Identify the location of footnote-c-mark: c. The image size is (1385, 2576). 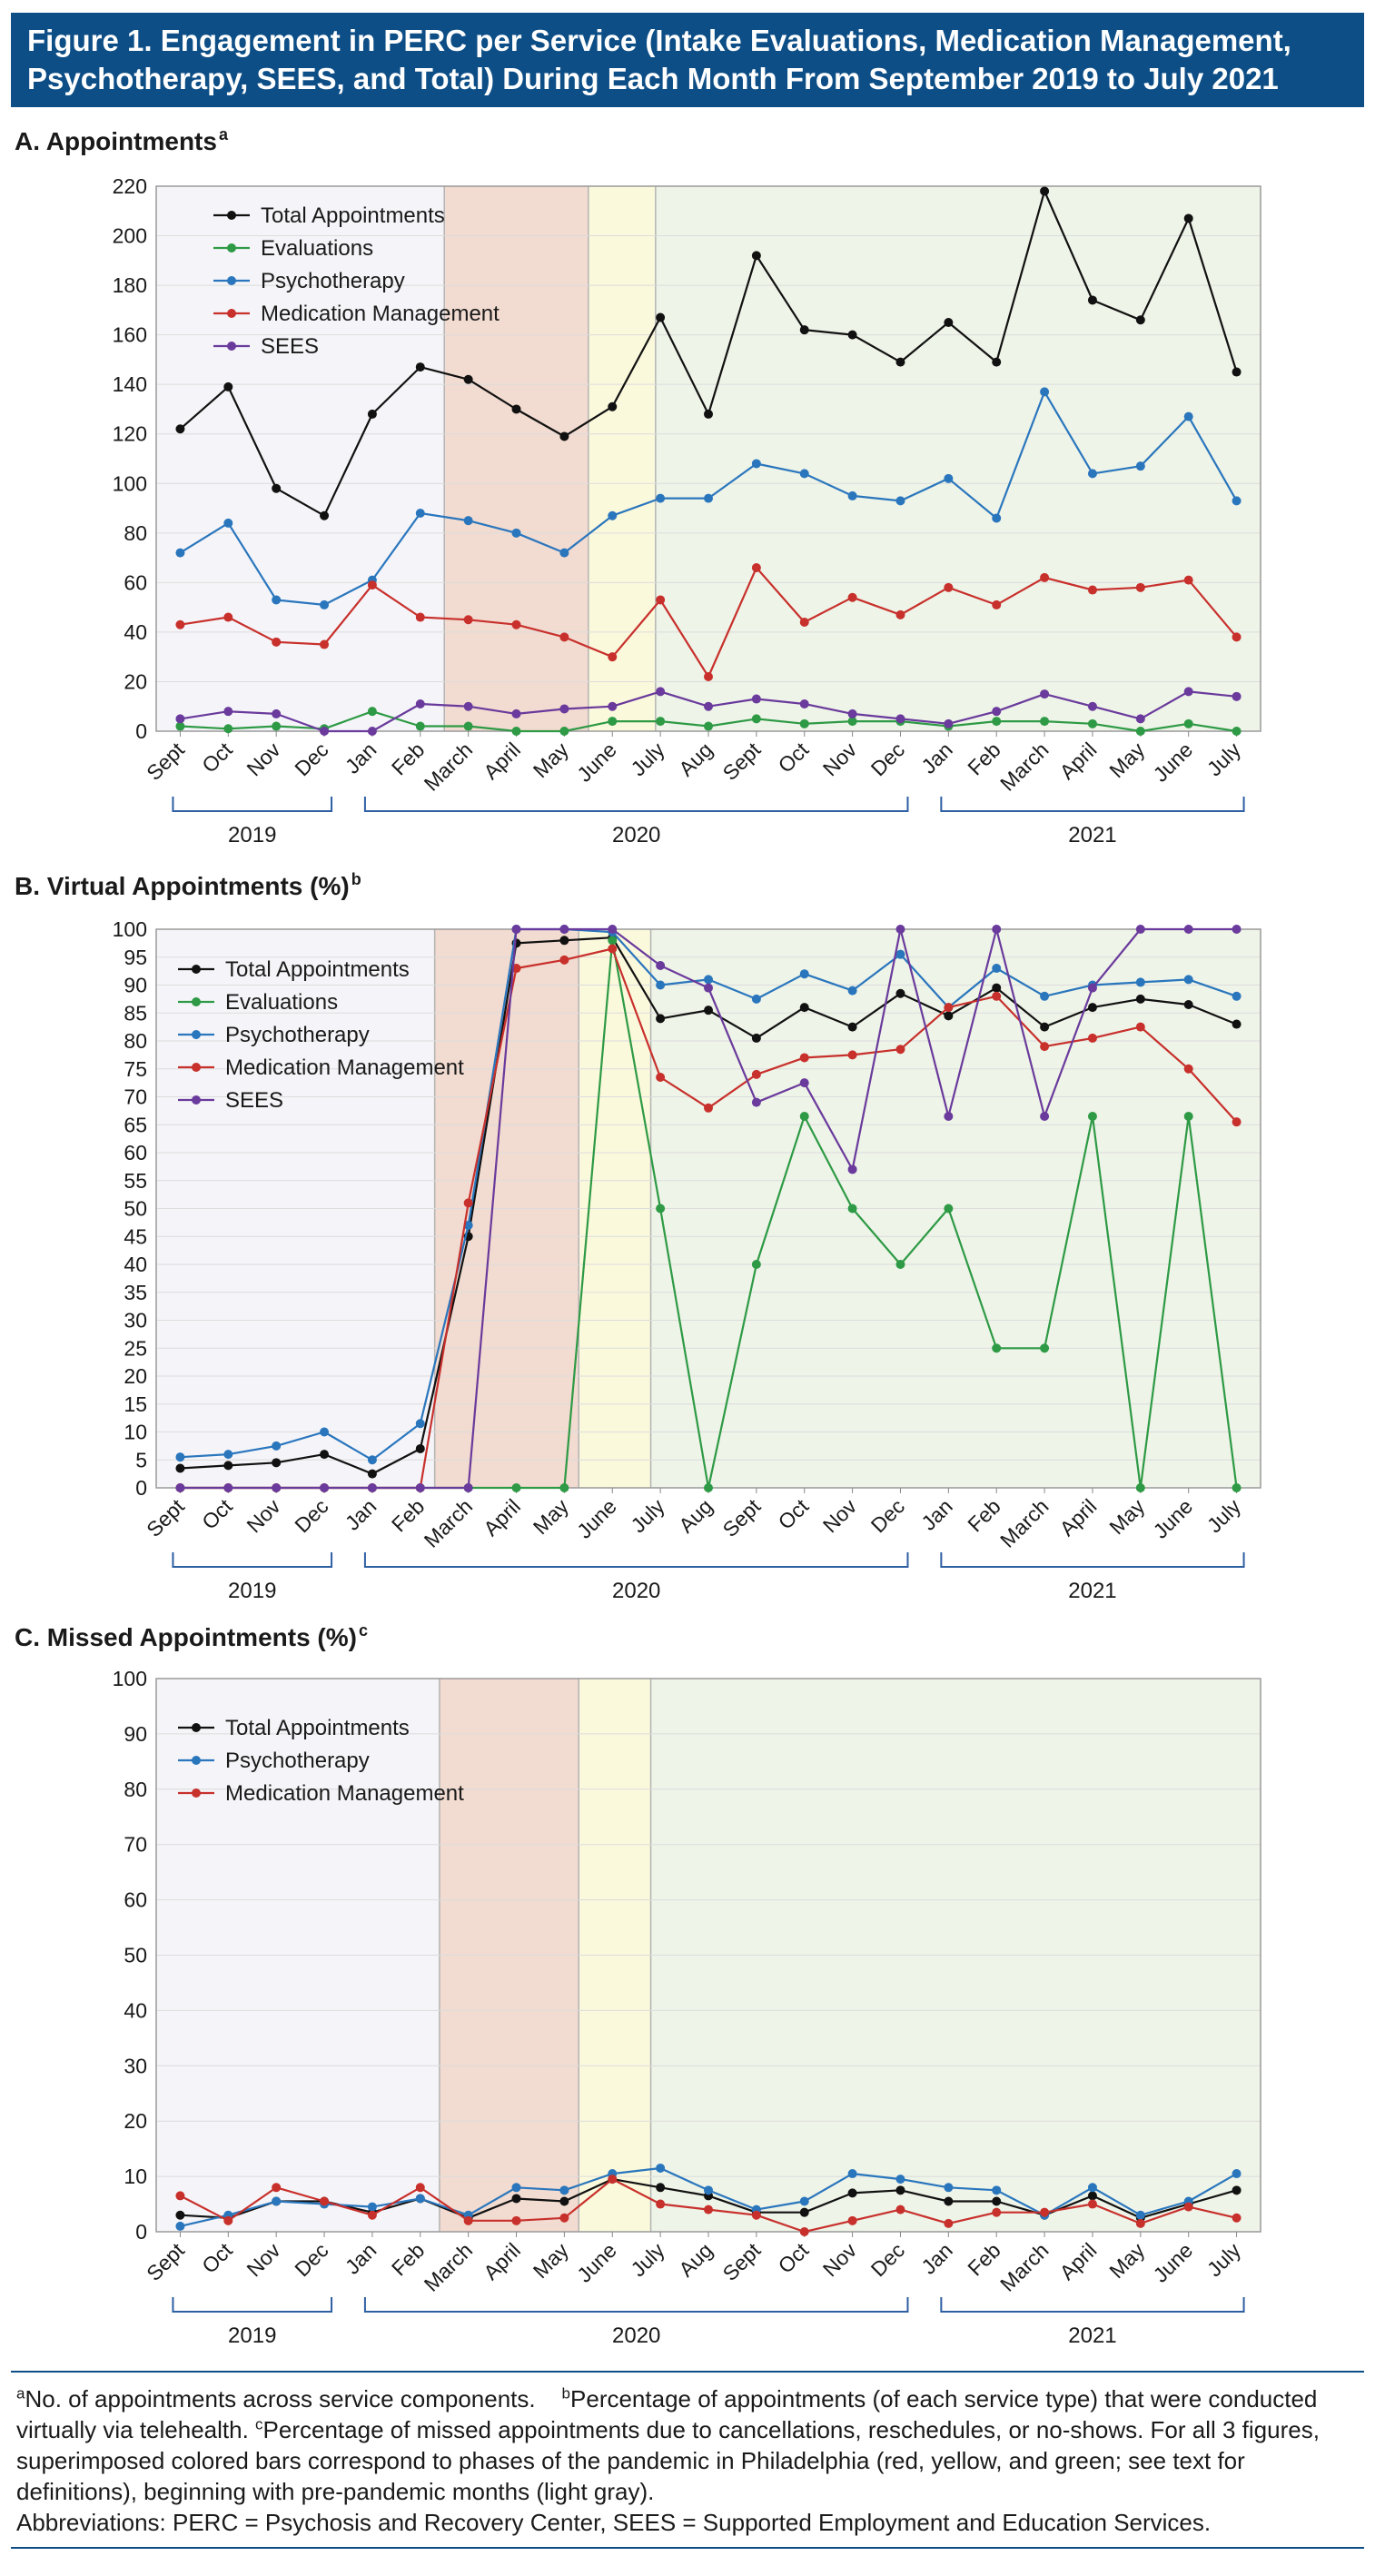
(259, 2424).